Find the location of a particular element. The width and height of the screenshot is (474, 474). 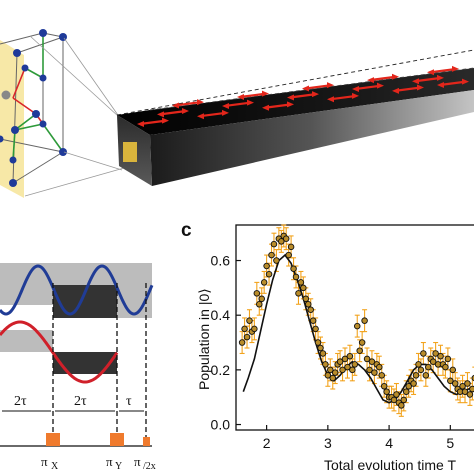

waveguide-side is located at coordinates (312, 138).